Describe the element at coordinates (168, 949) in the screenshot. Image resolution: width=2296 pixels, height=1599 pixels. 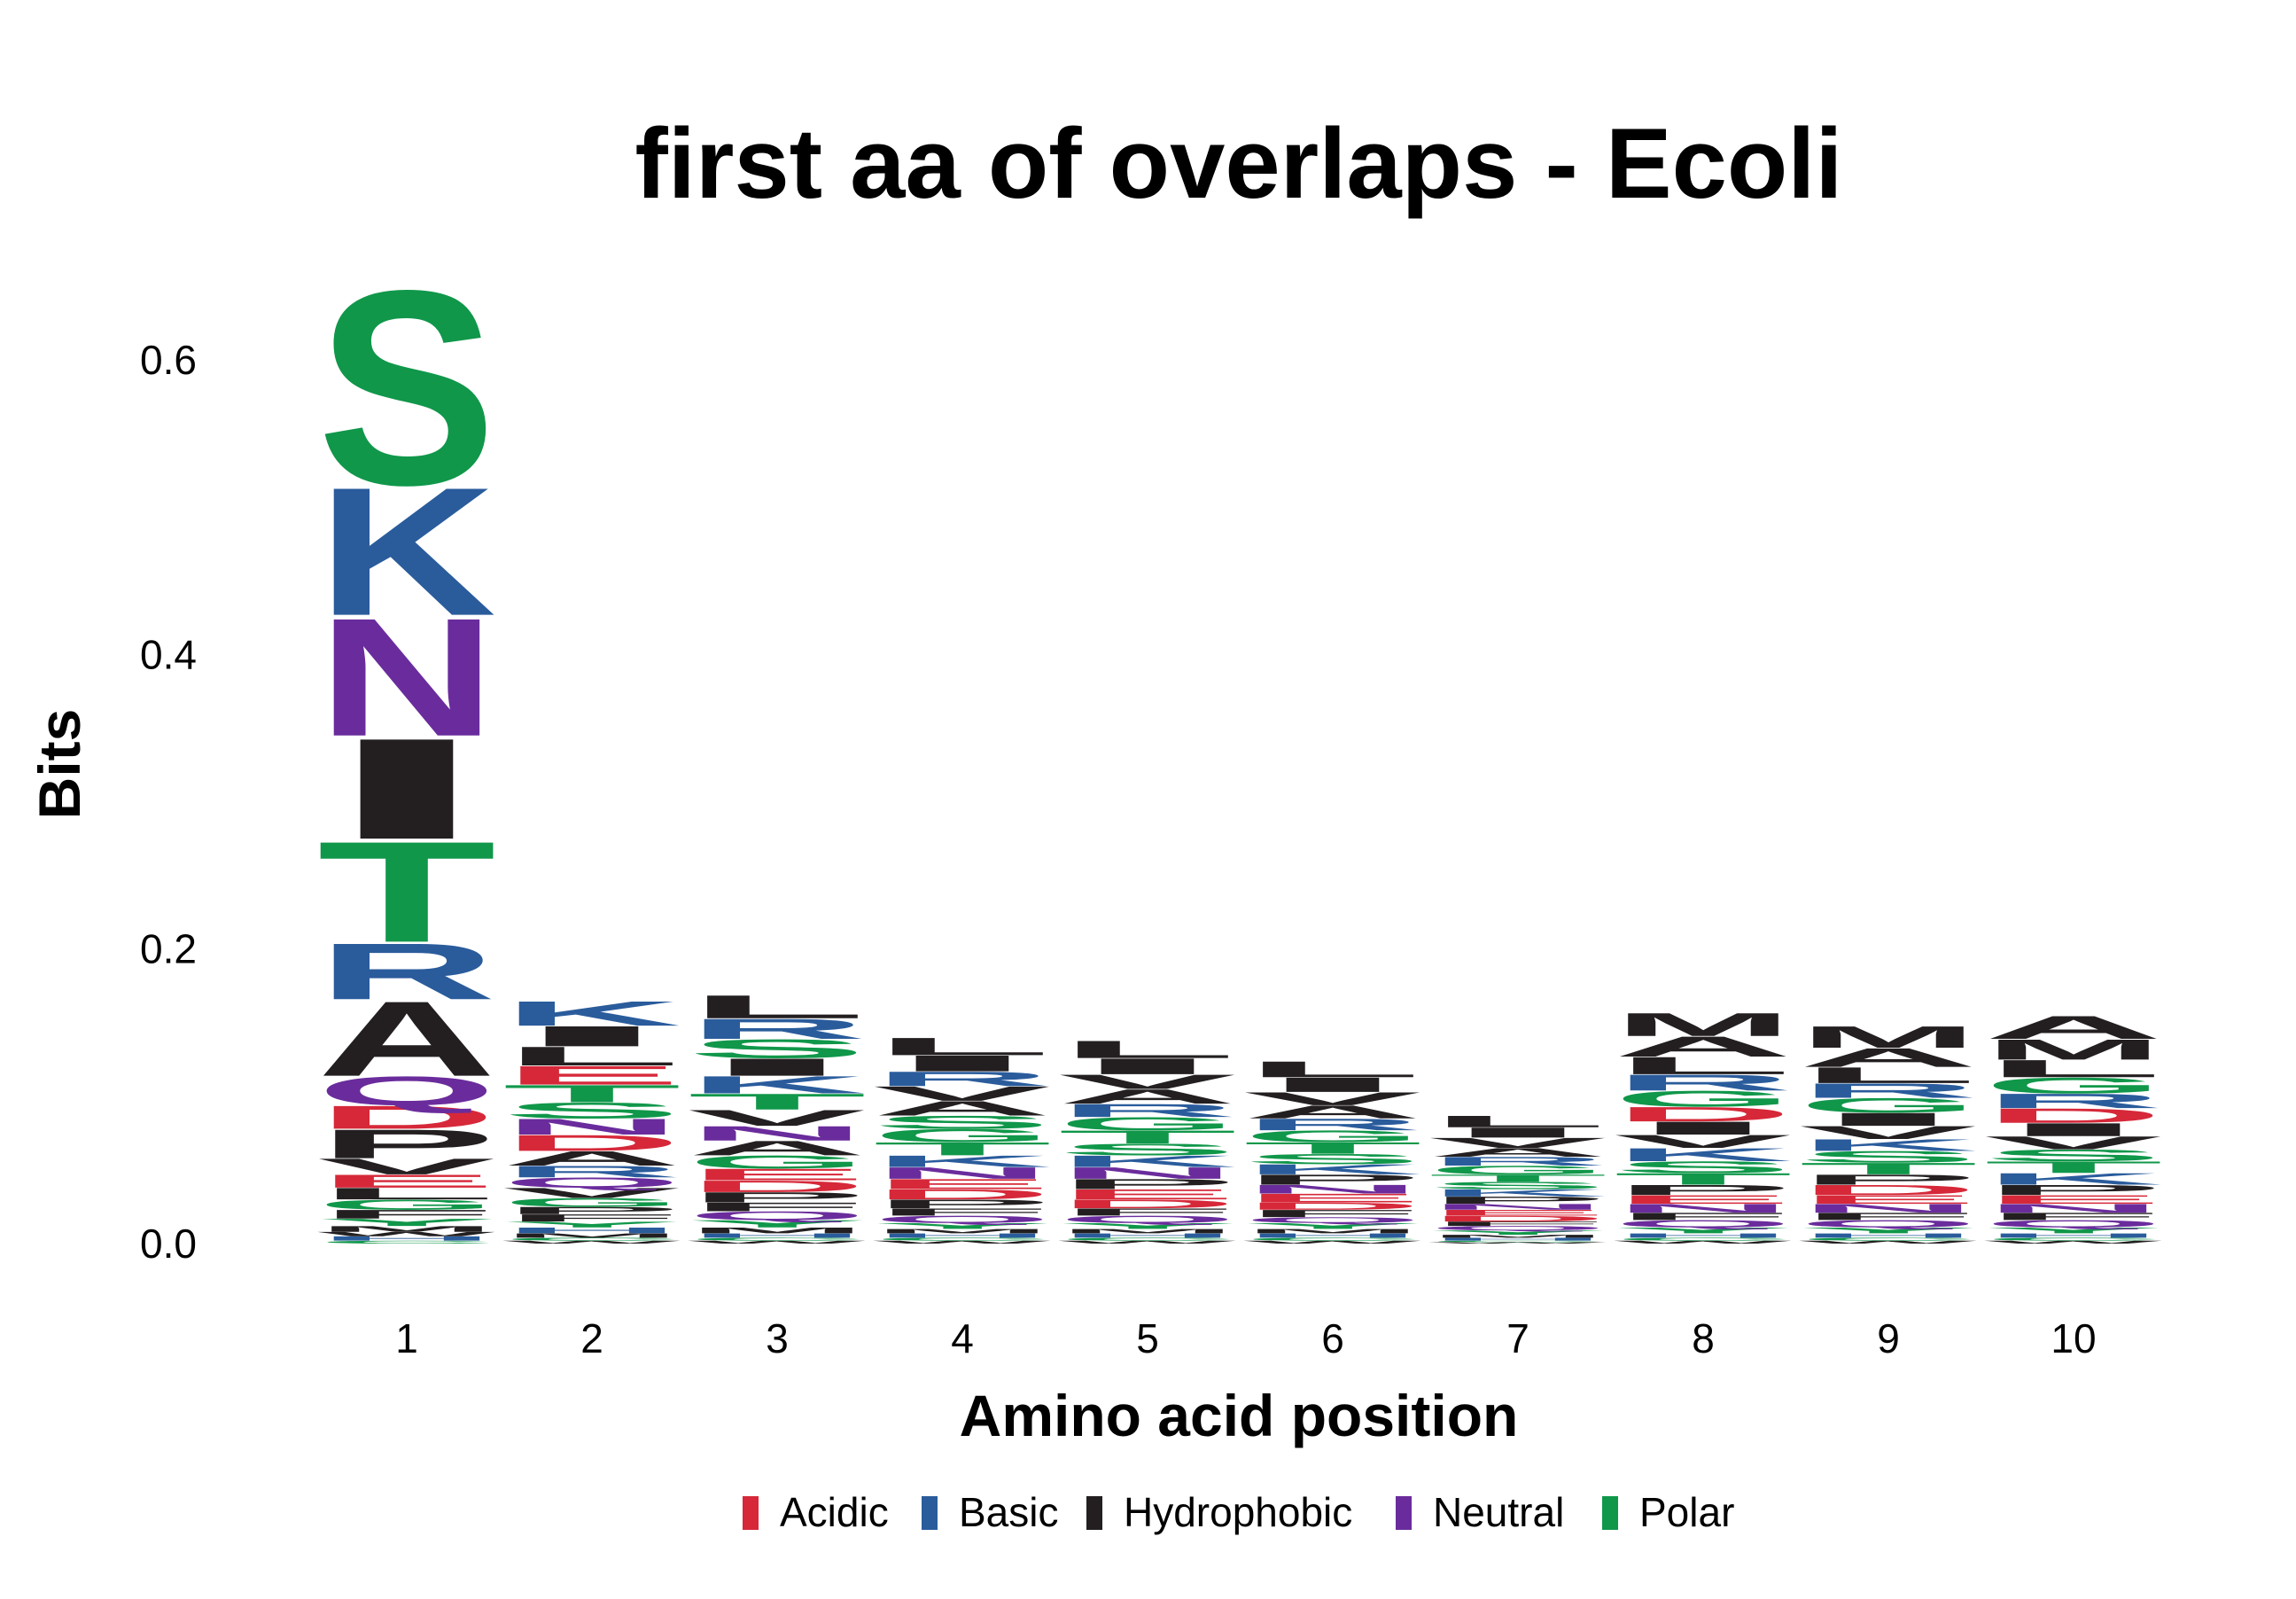
I see `y-tick-label: 0.2` at that location.